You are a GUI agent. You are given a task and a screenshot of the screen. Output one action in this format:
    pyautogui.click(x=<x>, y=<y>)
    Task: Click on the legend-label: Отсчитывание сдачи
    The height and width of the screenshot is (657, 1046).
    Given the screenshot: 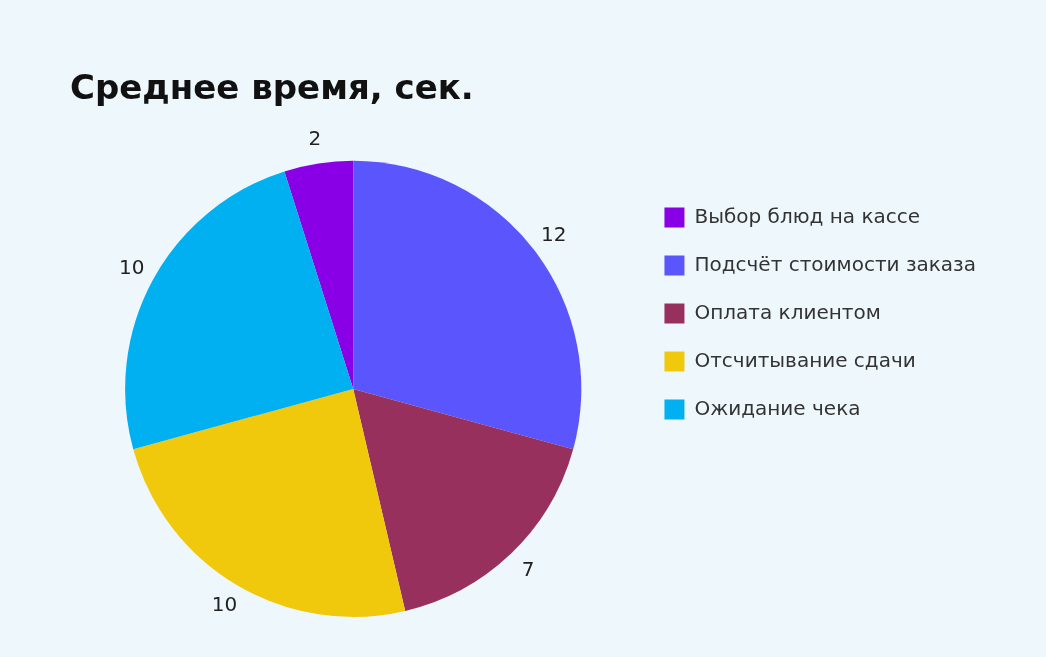 What is the action you would take?
    pyautogui.click(x=805, y=359)
    